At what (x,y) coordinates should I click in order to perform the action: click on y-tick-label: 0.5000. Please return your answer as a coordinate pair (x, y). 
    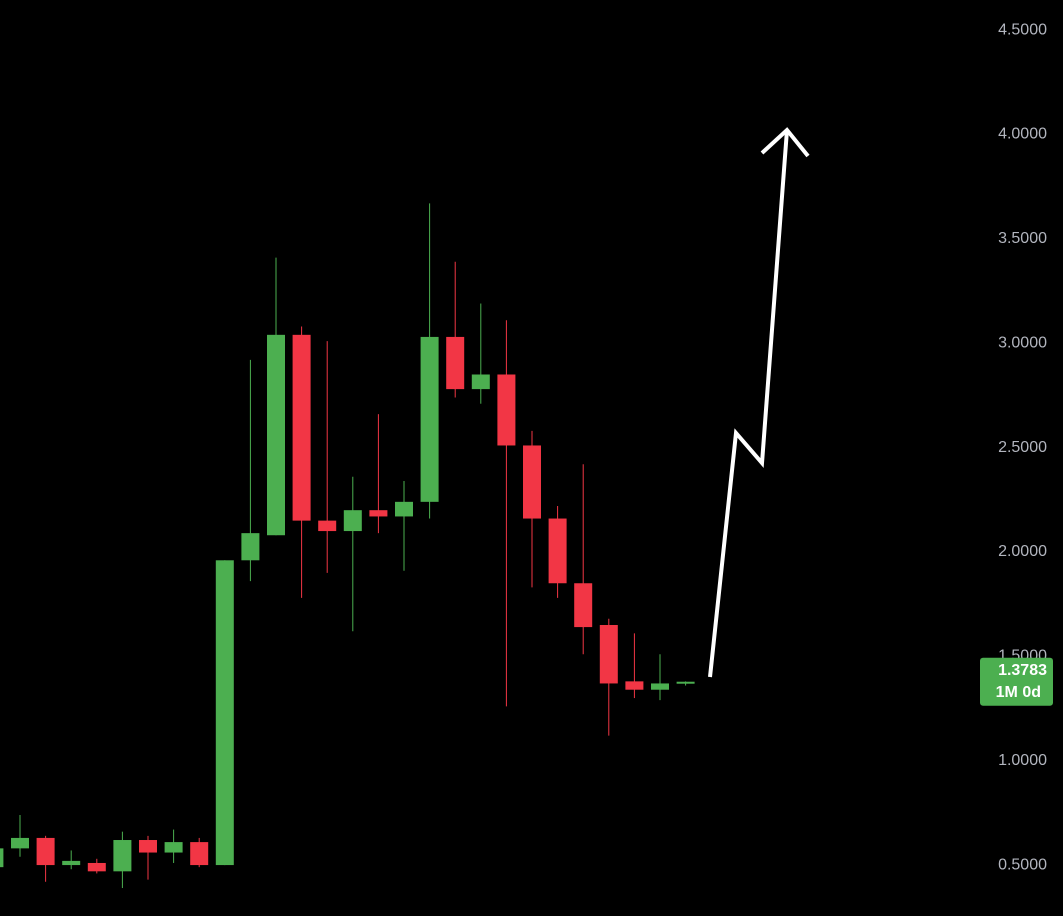
    Looking at the image, I should click on (1022, 864).